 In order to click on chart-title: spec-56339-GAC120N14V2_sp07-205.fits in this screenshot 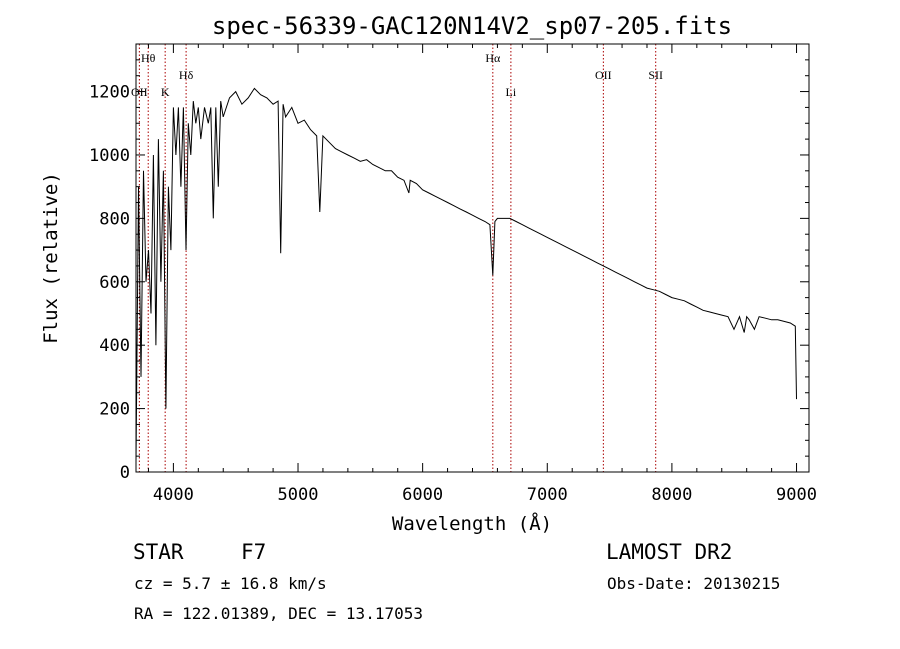, I will do `click(472, 26)`.